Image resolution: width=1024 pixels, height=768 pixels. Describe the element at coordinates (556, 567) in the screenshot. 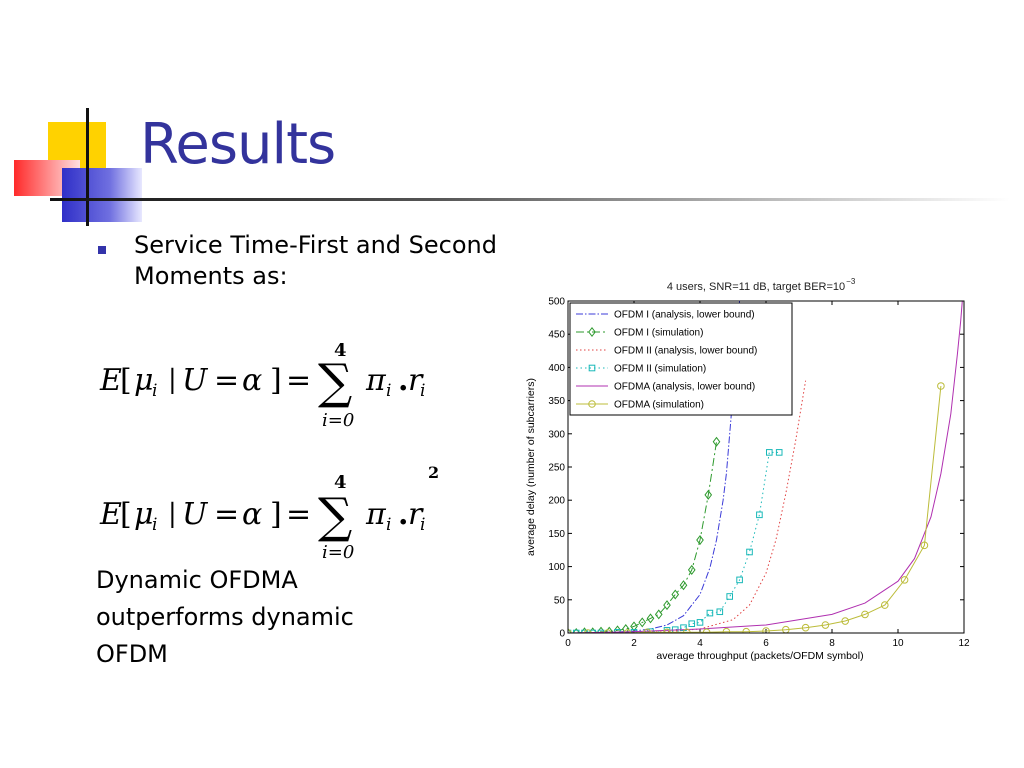

I see `y-tick-label: 100` at that location.